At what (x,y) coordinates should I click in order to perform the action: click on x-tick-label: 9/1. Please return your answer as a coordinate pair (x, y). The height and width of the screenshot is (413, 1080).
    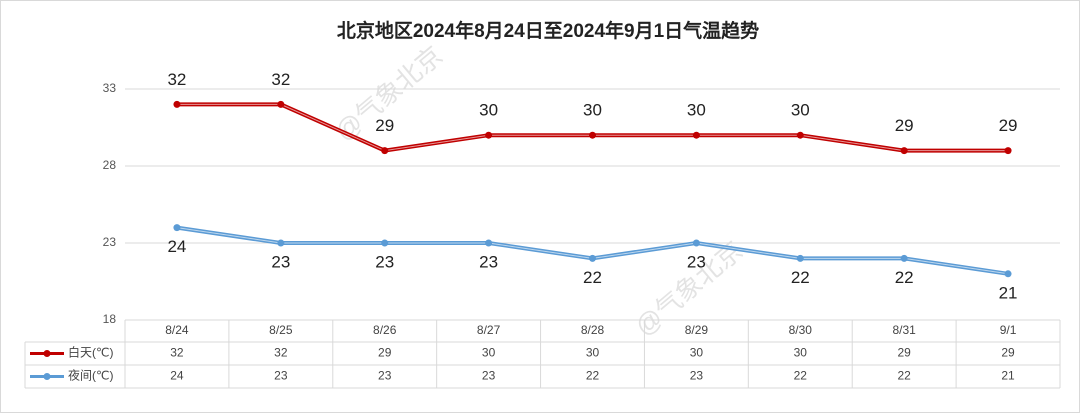
    Looking at the image, I should click on (1008, 330).